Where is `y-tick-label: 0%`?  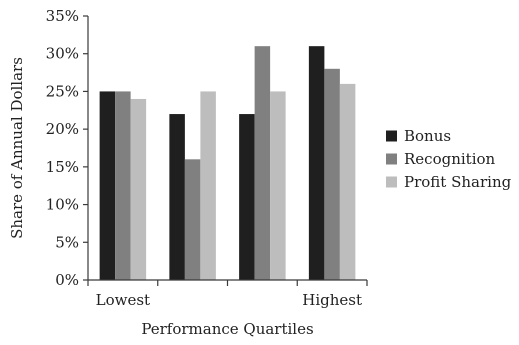
y-tick-label: 0% is located at coordinates (67, 280).